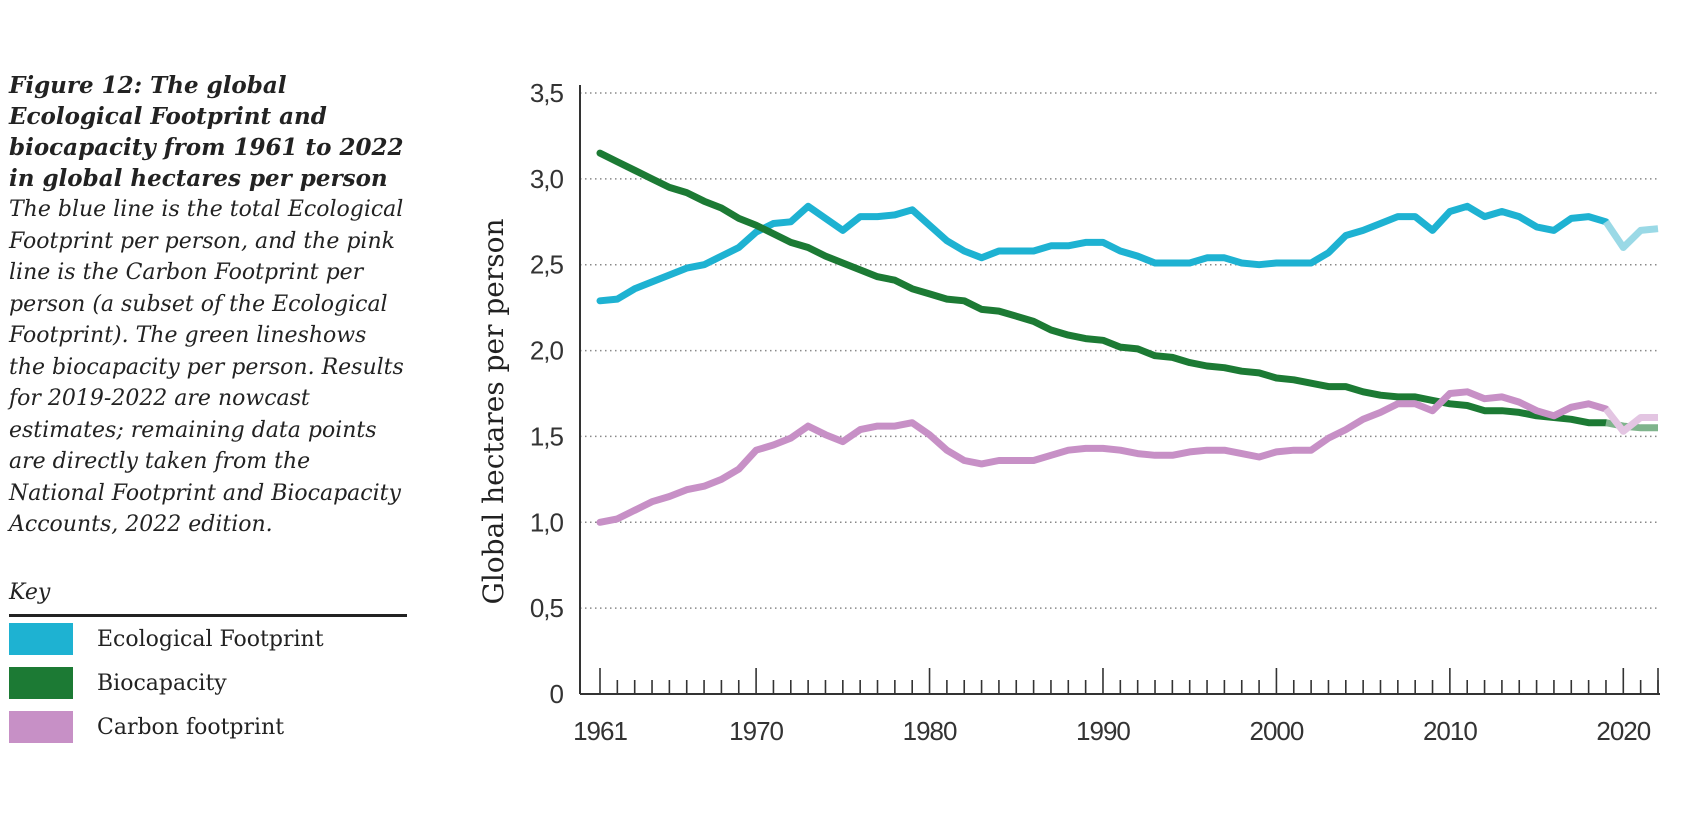 The image size is (1705, 836). I want to click on legend-item-carbon-footprint: Carbon footprint, so click(208, 727).